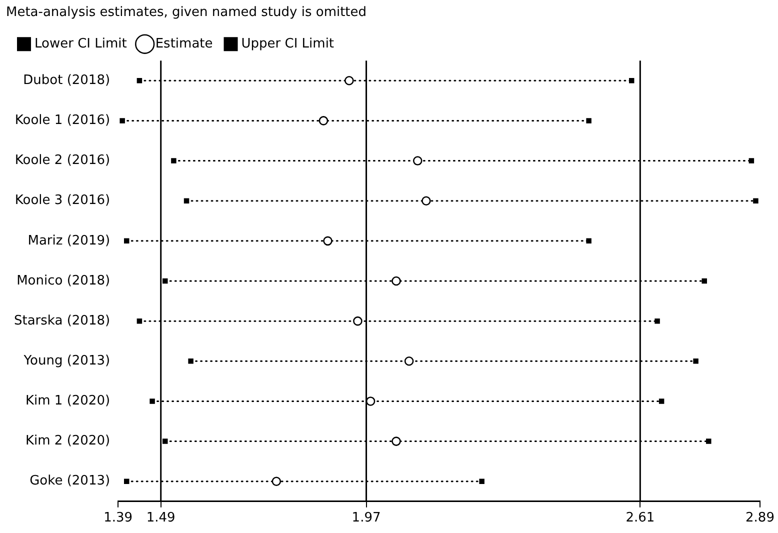 This screenshot has width=778, height=533. Describe the element at coordinates (70, 481) in the screenshot. I see `y-tick-label: Goke (2013)` at that location.